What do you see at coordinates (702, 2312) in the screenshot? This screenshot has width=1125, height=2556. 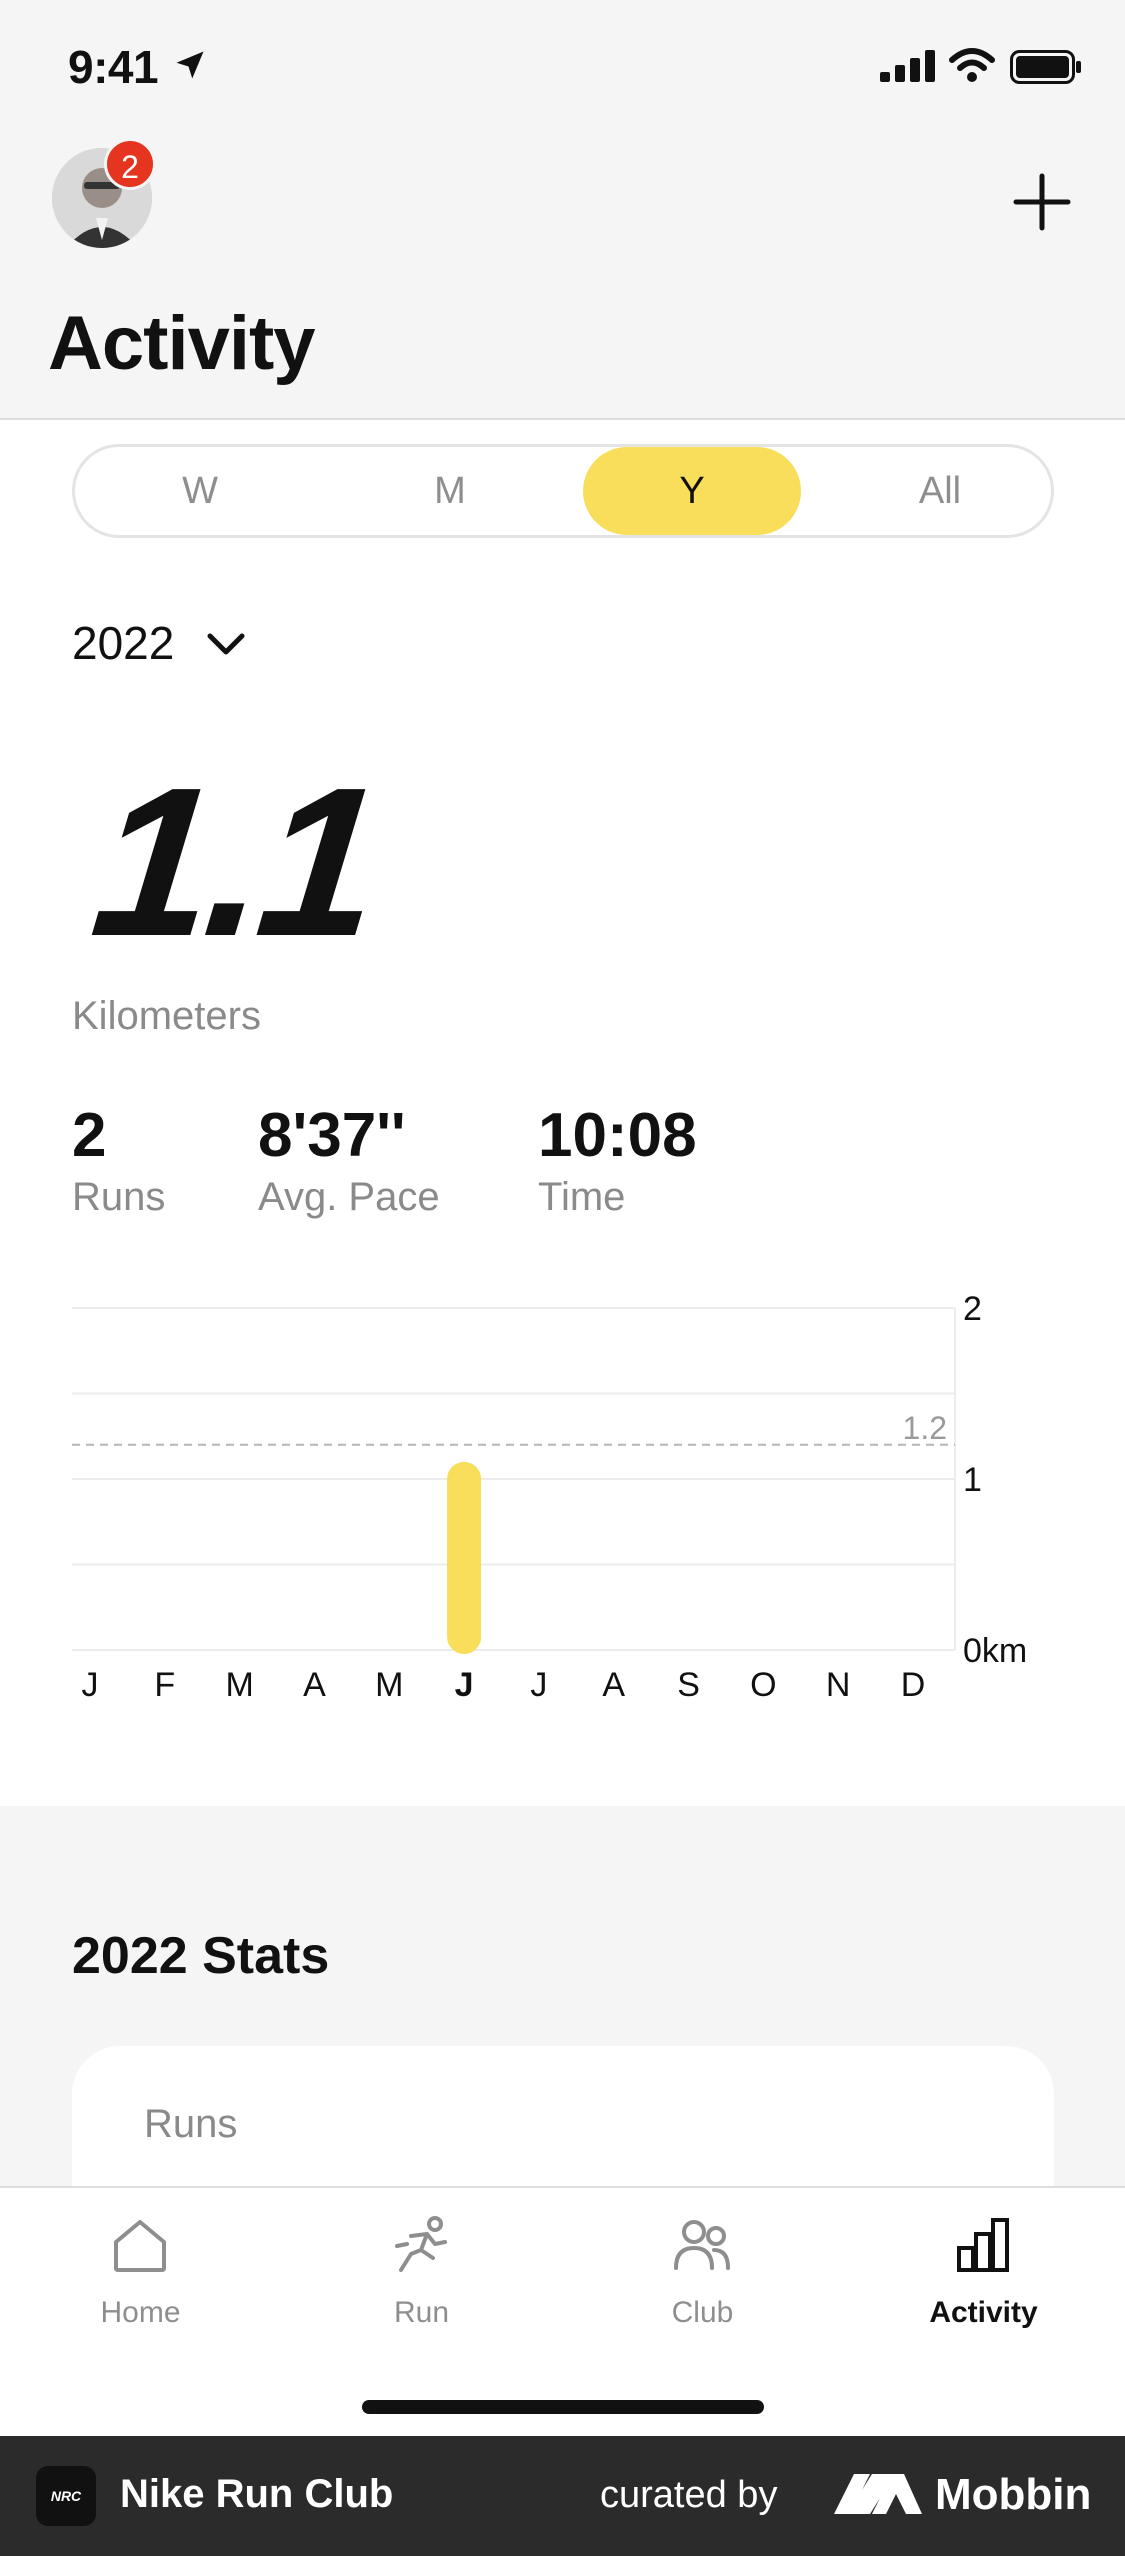 I see `tab-club-label: Club` at bounding box center [702, 2312].